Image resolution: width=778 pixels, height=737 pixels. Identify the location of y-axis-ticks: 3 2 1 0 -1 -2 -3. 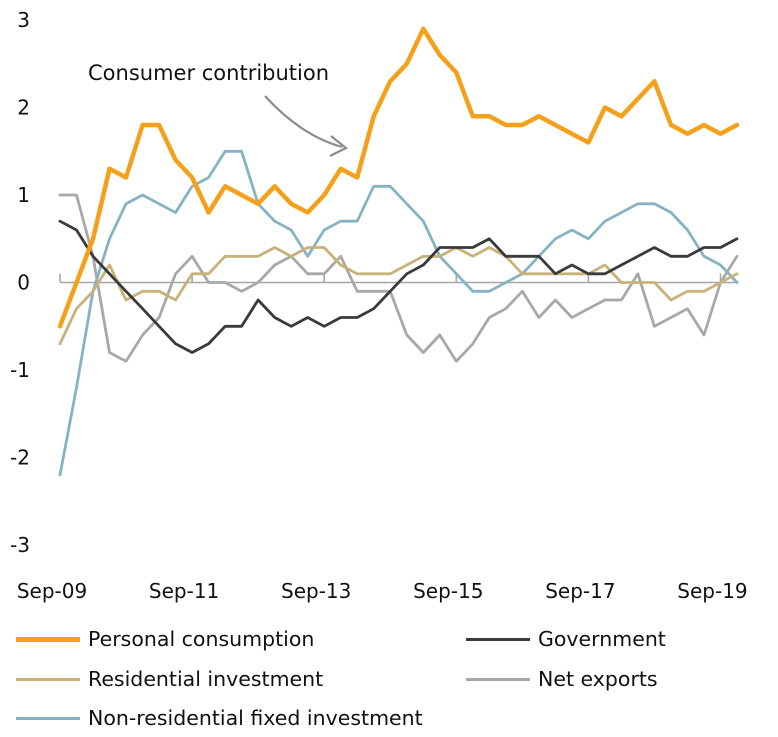
(20, 282).